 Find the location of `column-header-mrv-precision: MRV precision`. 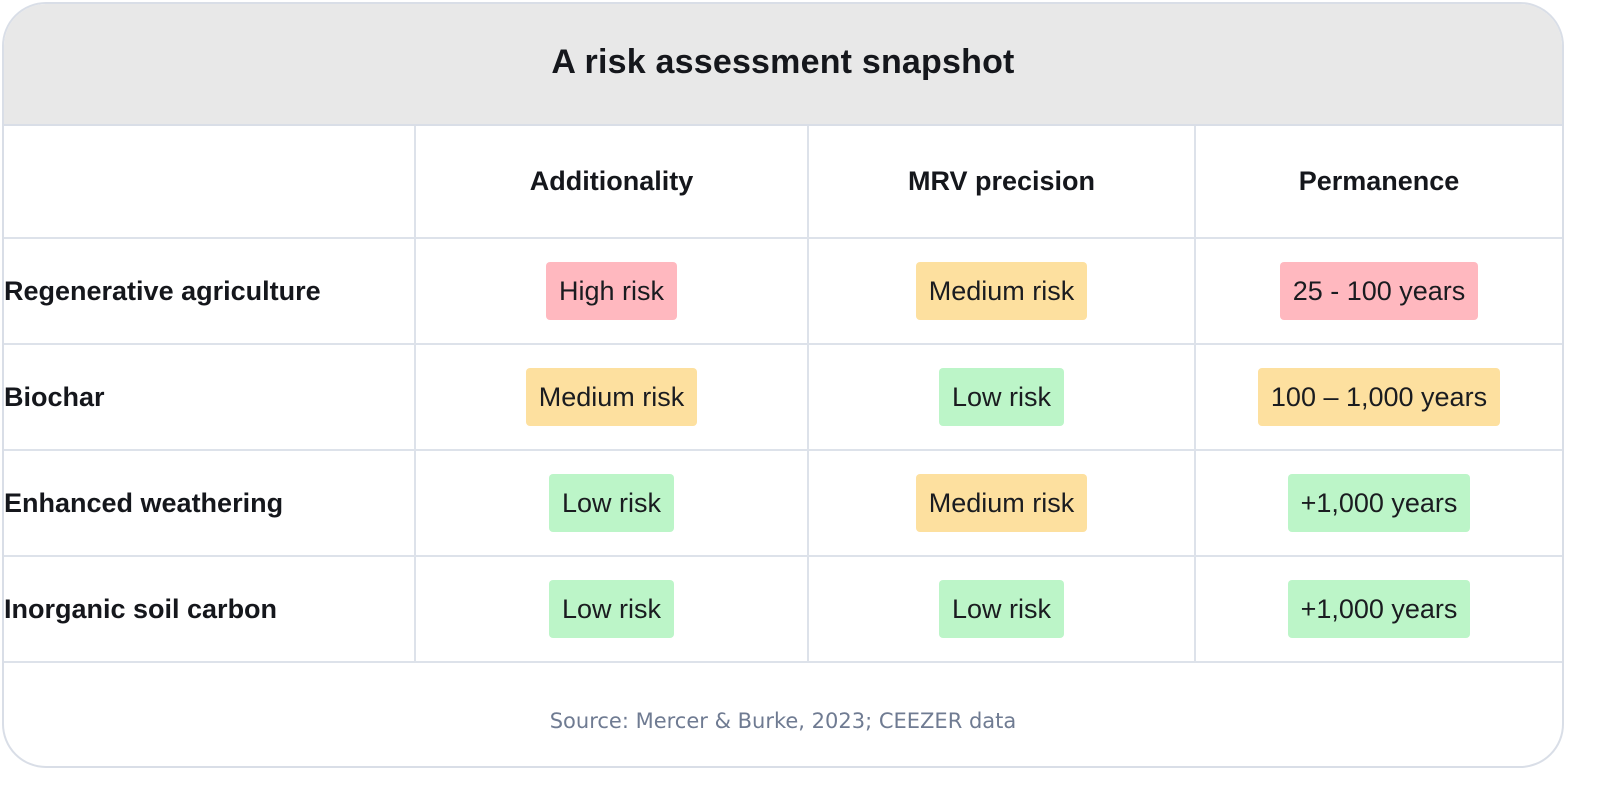

column-header-mrv-precision: MRV precision is located at coordinates (1002, 182).